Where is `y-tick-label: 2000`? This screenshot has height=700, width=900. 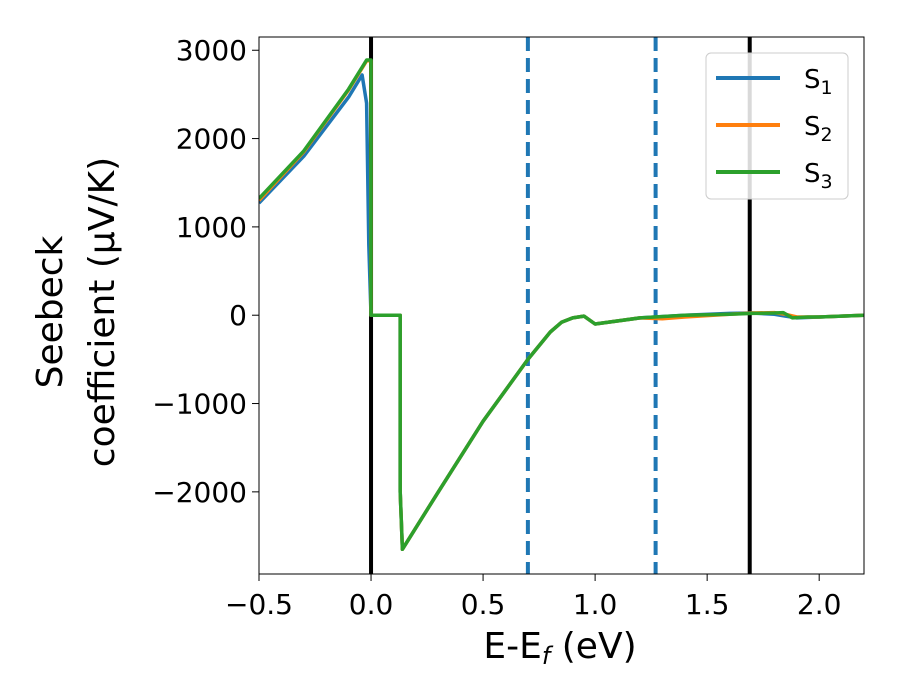
y-tick-label: 2000 is located at coordinates (211, 139).